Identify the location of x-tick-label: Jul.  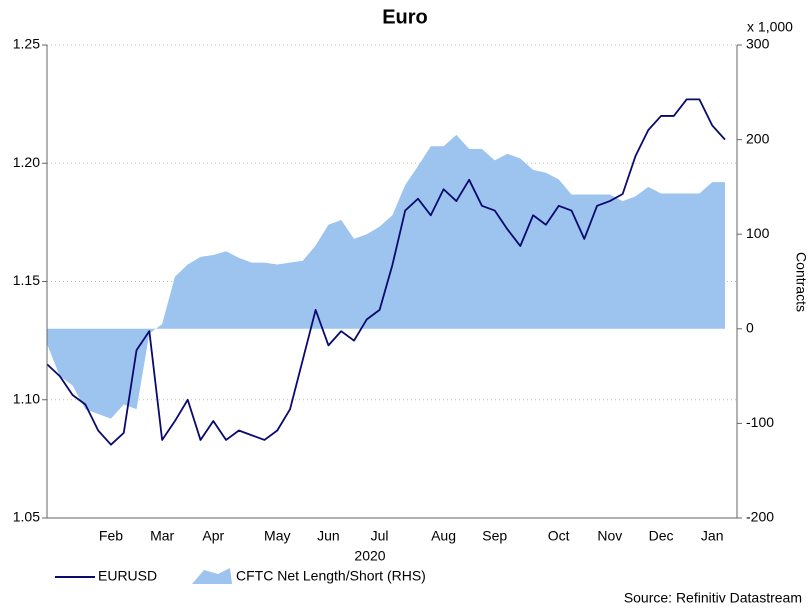
(380, 536).